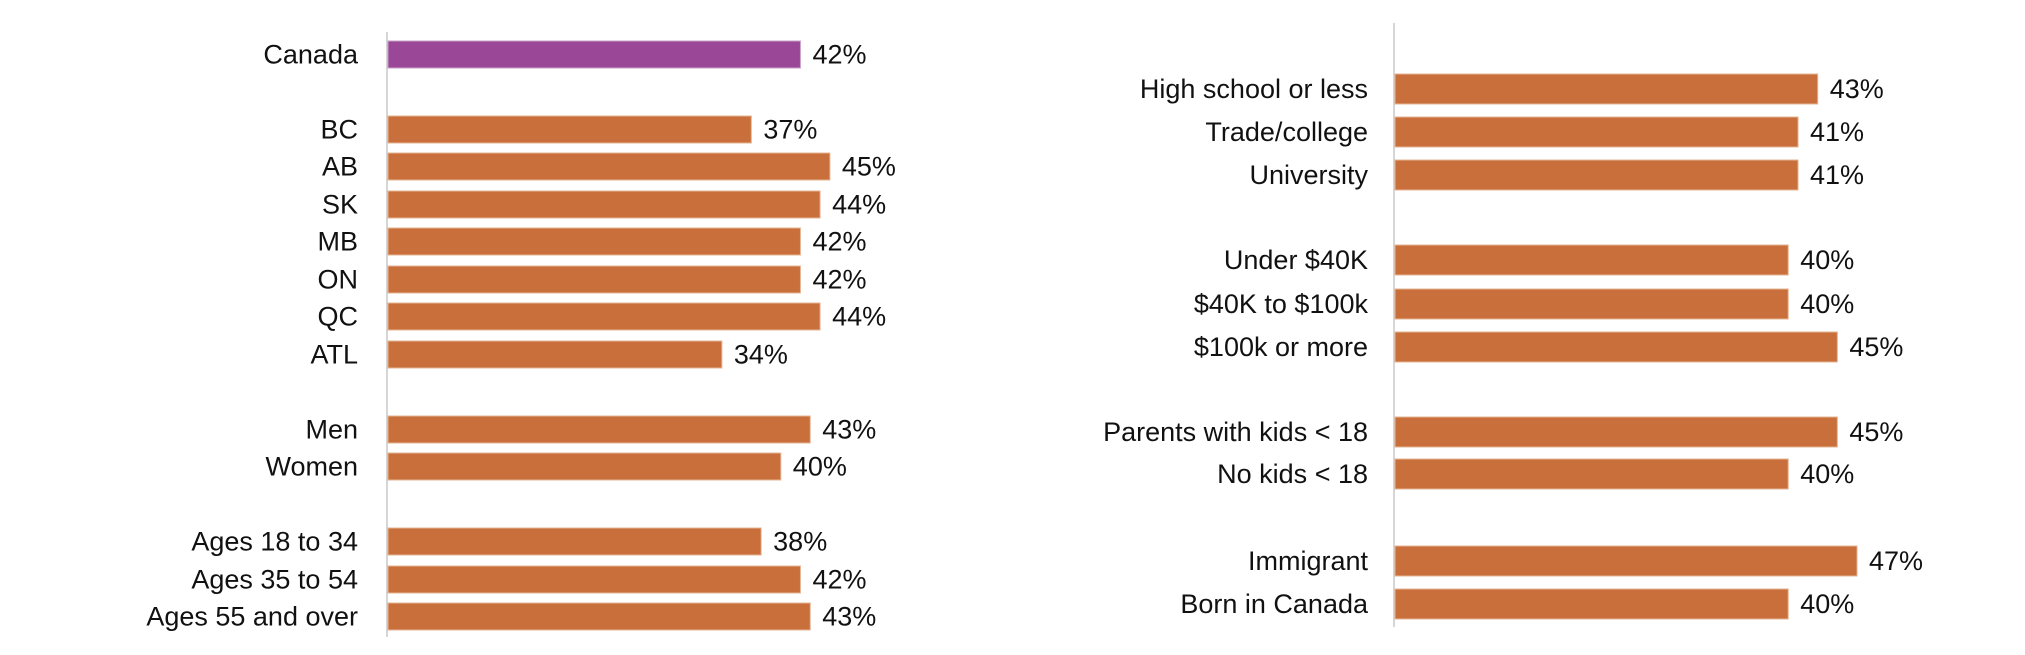 The height and width of the screenshot is (655, 2025). I want to click on category-label: $40K to $100k, so click(1281, 304).